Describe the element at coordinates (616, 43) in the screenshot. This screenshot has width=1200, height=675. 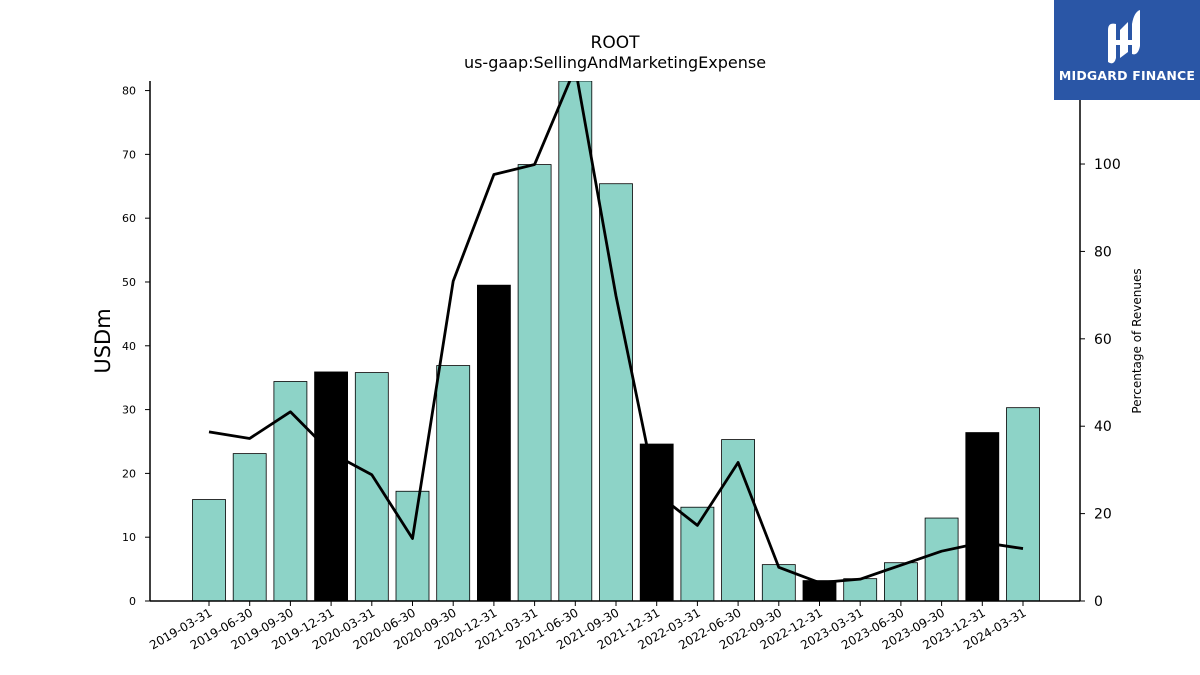
I see `chart-title: ROOT` at that location.